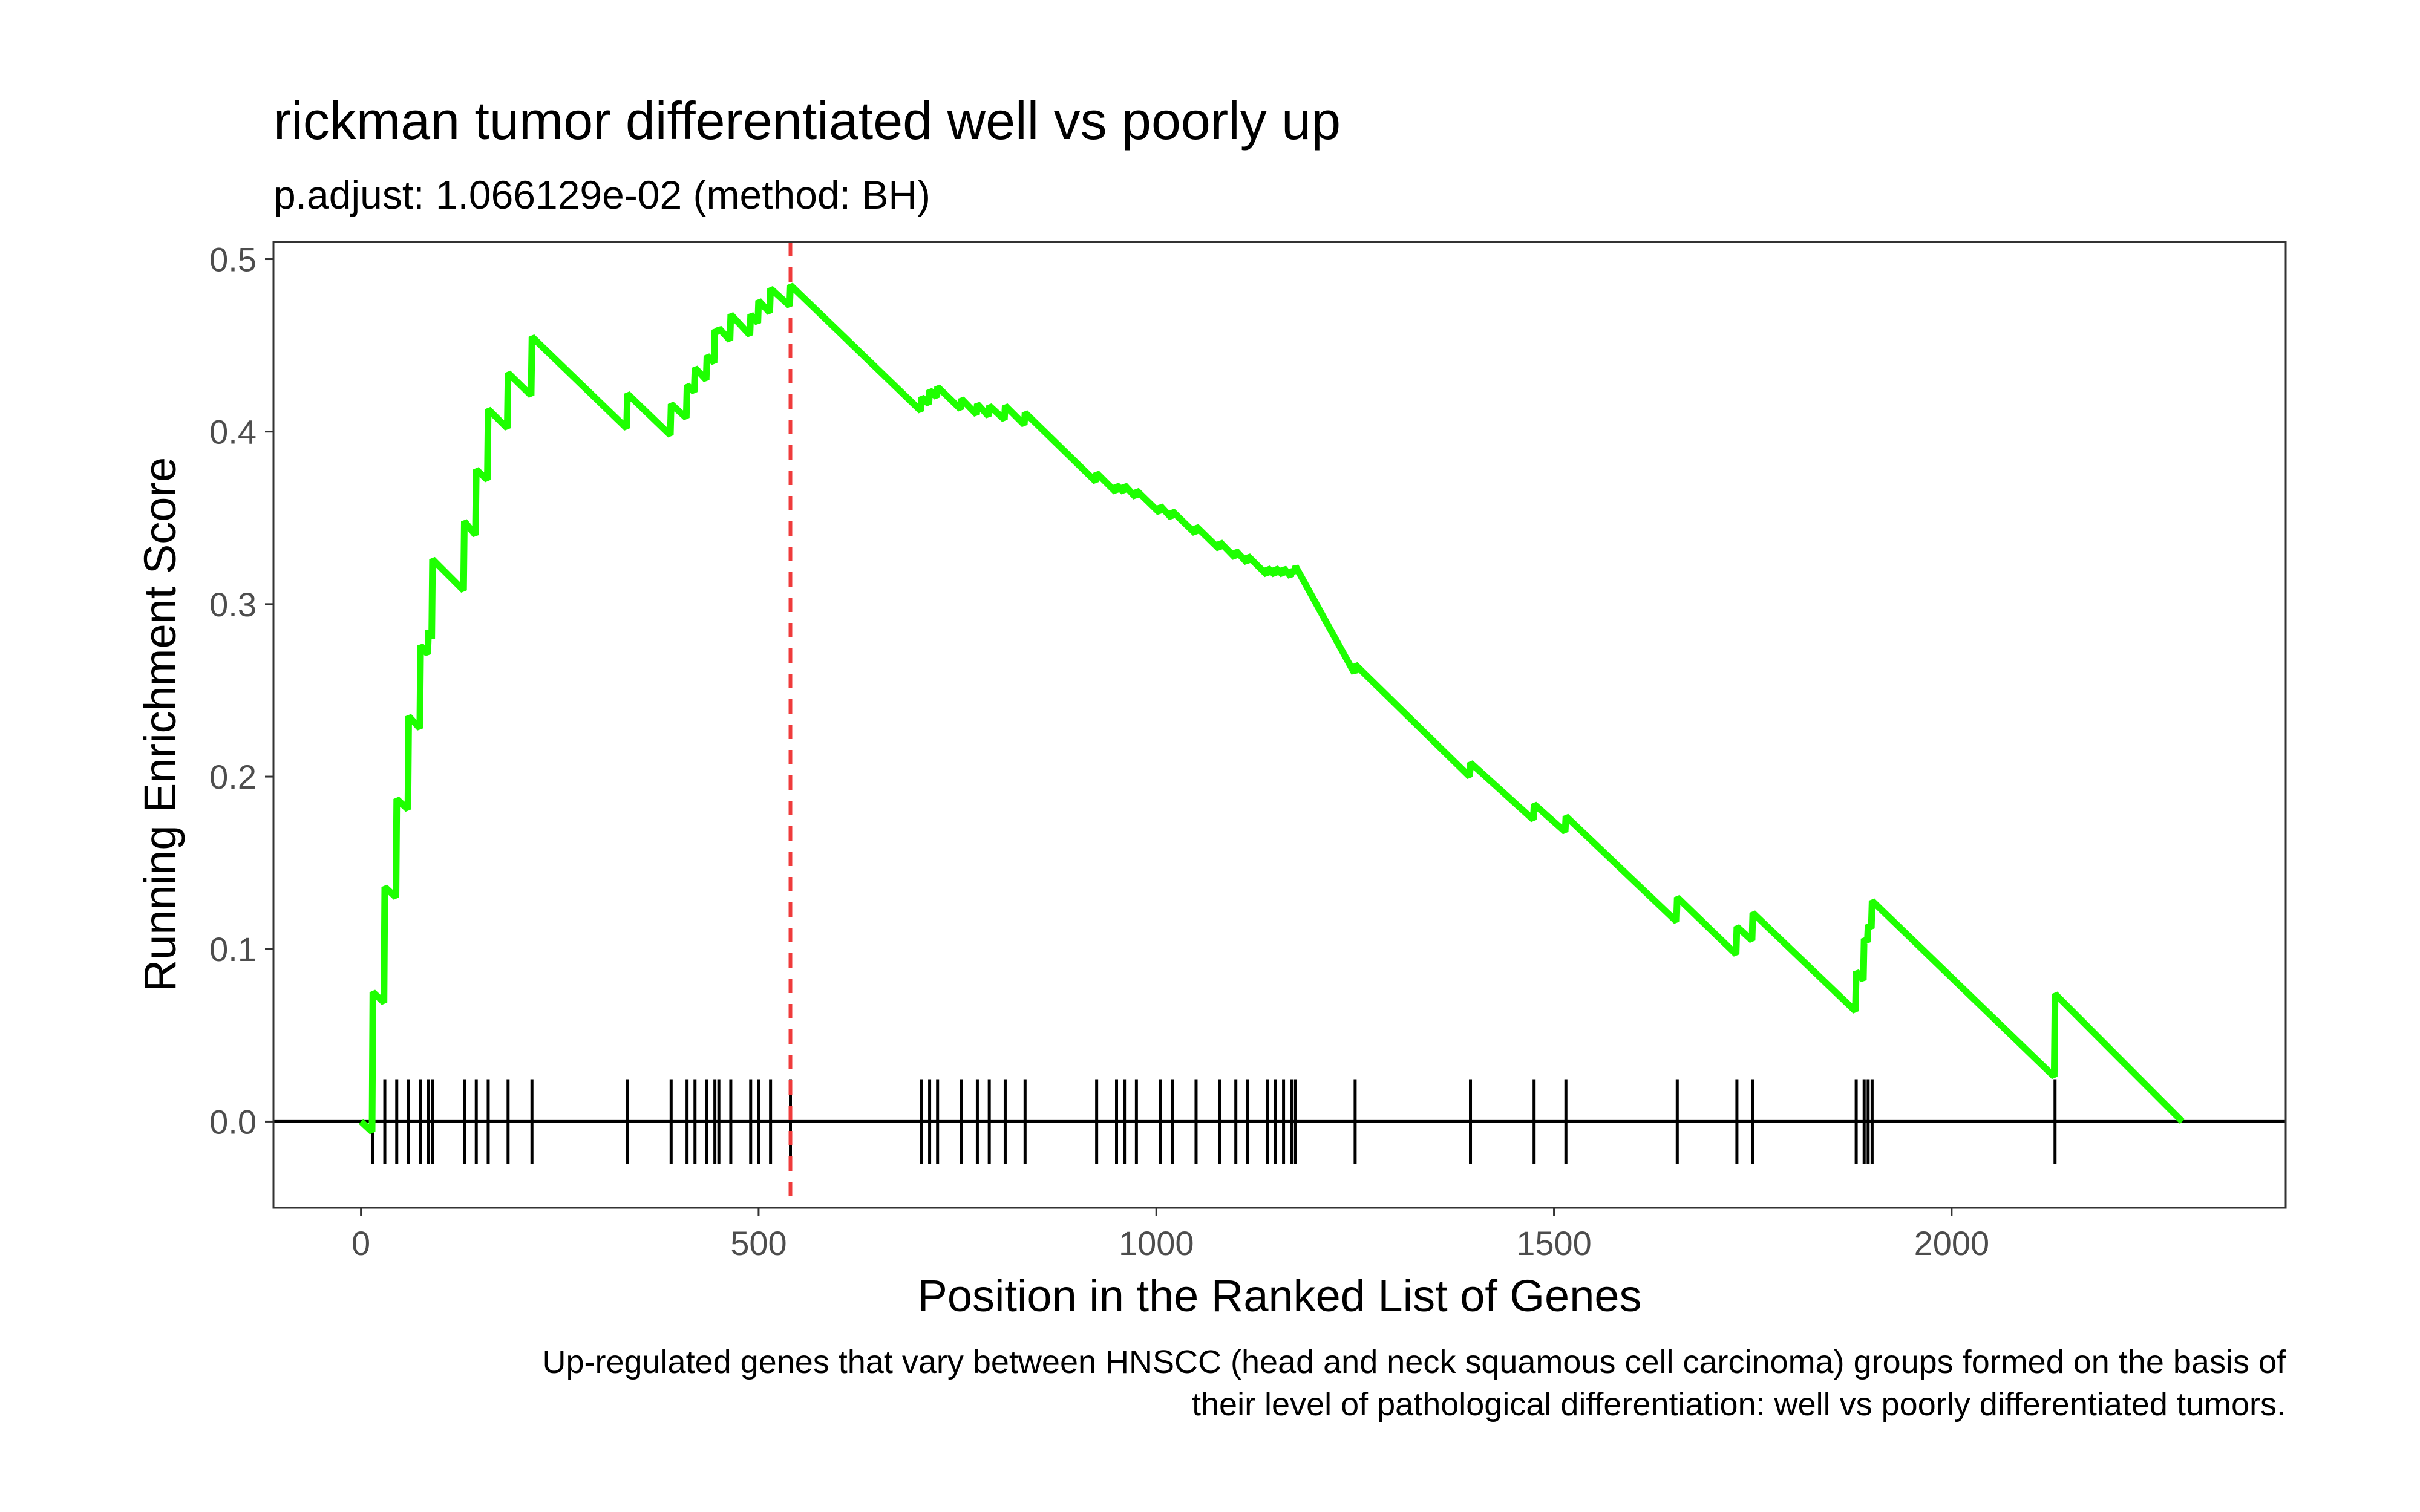 The image size is (2420, 1512). I want to click on y-tick-label: 0.0, so click(233, 1122).